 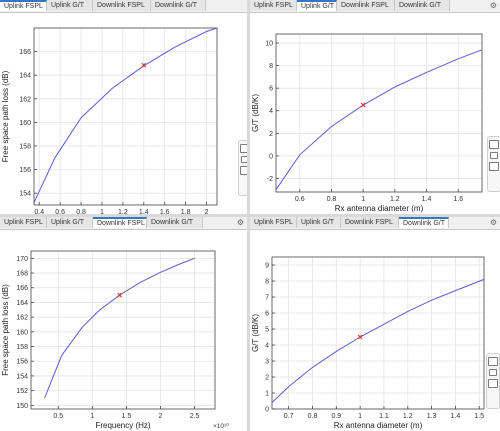 What do you see at coordinates (267, 298) in the screenshot?
I see `y-tick-label: 7` at bounding box center [267, 298].